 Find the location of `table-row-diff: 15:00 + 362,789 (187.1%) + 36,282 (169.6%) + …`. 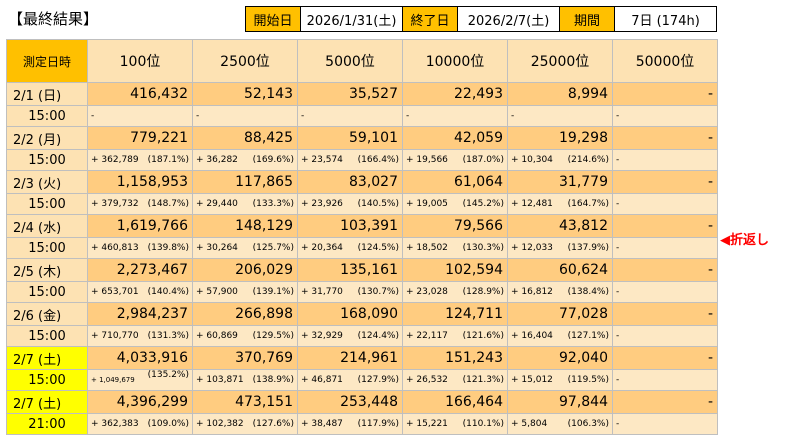

table-row-diff: 15:00 + 362,789 (187.1%) + 36,282 (169.6%) + … is located at coordinates (362, 160).